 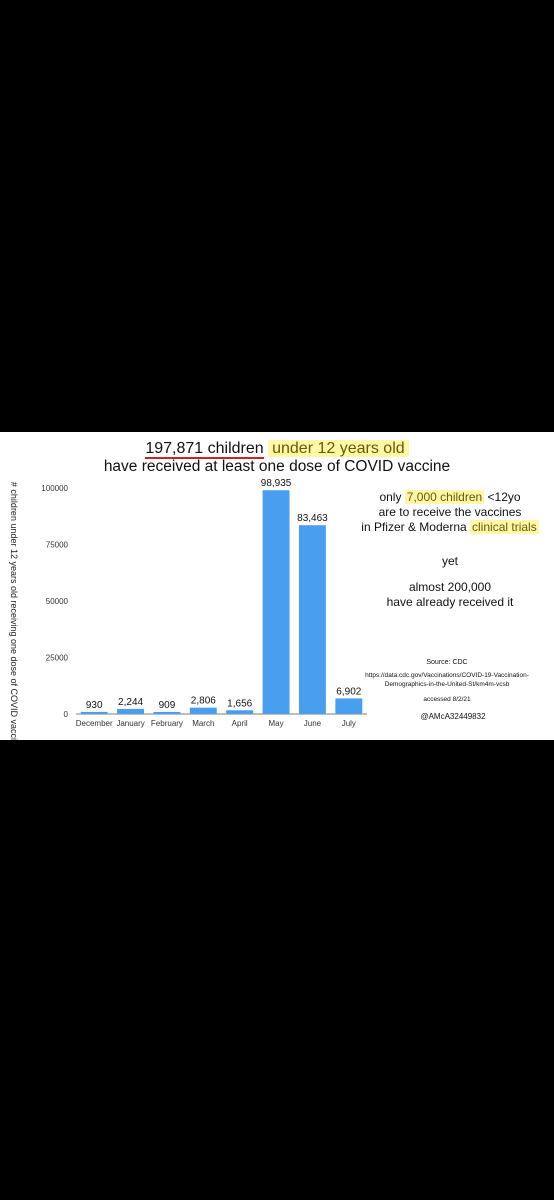 What do you see at coordinates (57, 657) in the screenshot?
I see `y-tick-label: 25000` at bounding box center [57, 657].